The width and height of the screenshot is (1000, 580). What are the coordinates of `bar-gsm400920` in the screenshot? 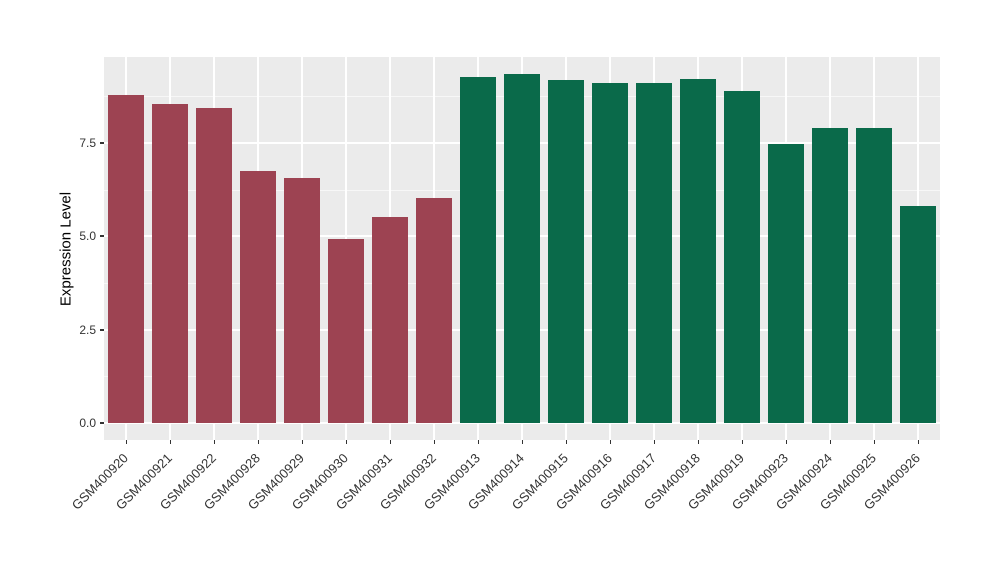 It's located at (126, 259).